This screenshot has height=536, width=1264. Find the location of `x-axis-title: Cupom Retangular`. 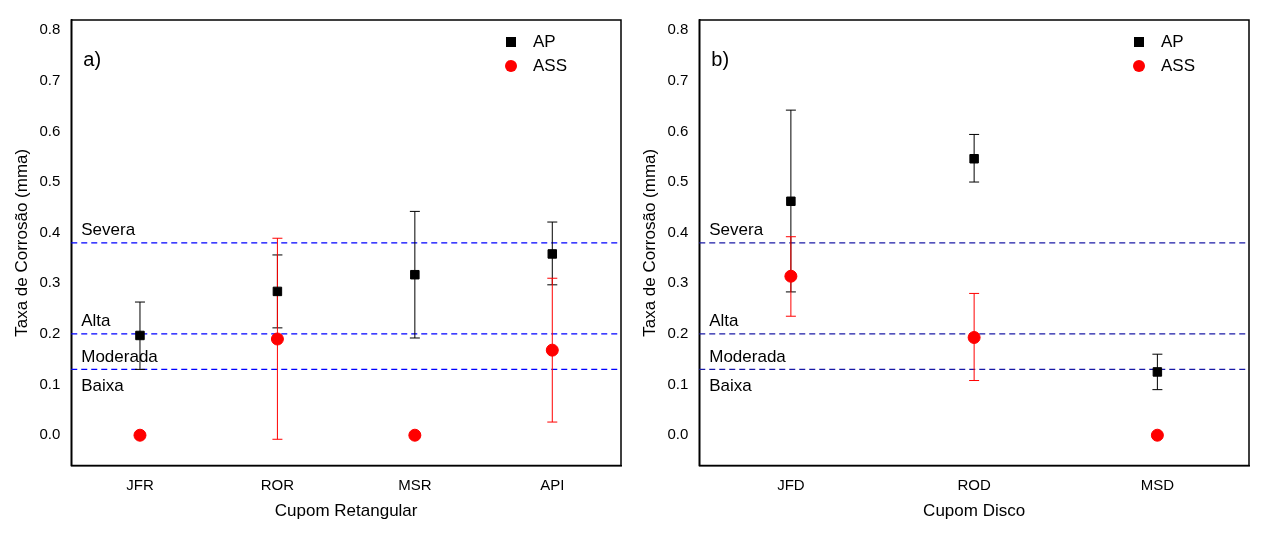

x-axis-title: Cupom Retangular is located at coordinates (346, 511).